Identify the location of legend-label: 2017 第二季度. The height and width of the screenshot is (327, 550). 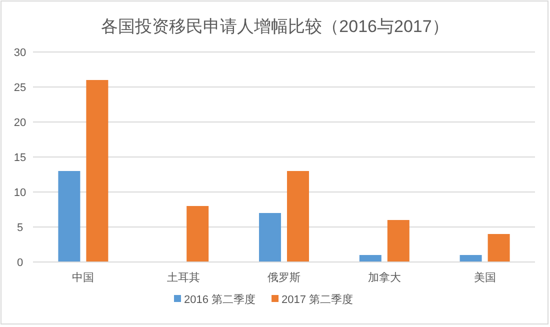
(318, 299).